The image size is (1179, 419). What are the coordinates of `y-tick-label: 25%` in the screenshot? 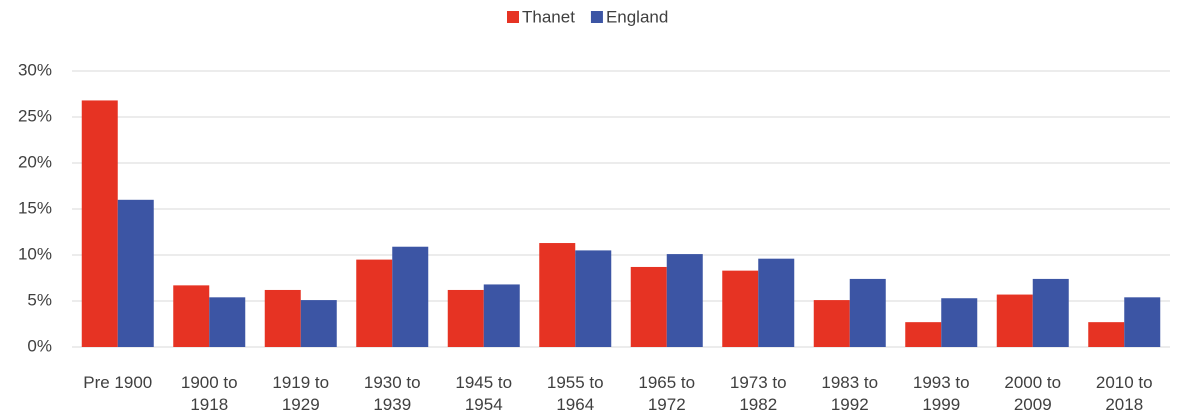 It's located at (35, 115).